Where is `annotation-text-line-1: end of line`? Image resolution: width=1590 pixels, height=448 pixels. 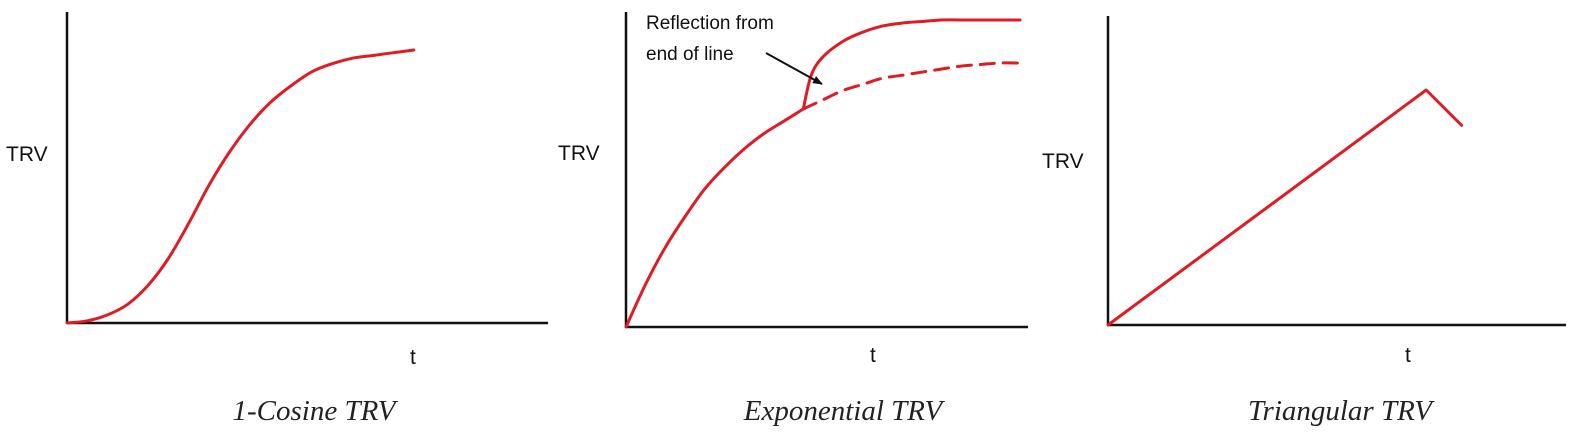
annotation-text-line-1: end of line is located at coordinates (690, 54).